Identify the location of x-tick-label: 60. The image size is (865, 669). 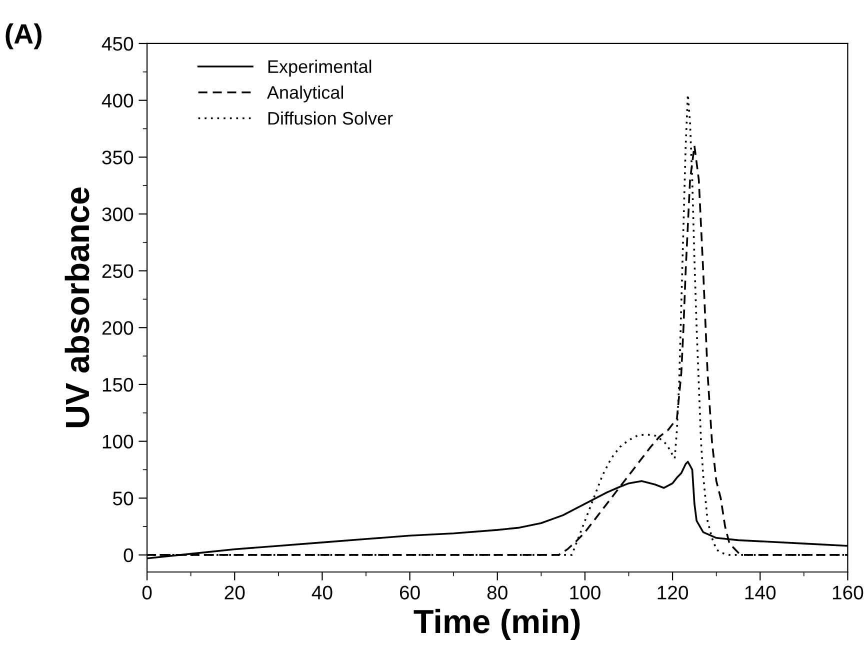
(410, 593).